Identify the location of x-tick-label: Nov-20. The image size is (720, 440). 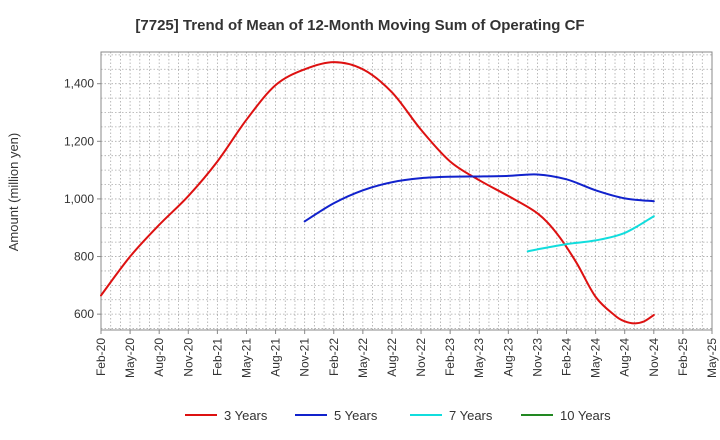
(188, 357).